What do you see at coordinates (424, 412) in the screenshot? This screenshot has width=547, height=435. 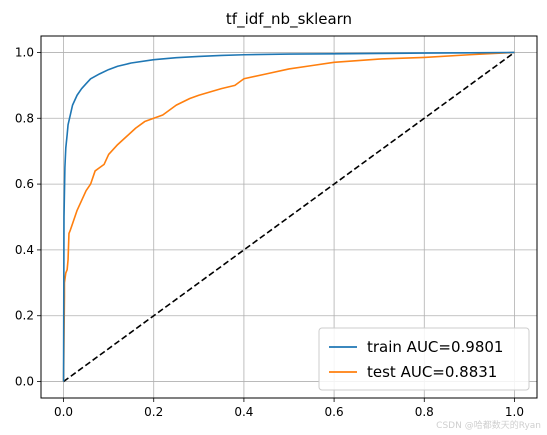 I see `x-tick-label: 0.8` at bounding box center [424, 412].